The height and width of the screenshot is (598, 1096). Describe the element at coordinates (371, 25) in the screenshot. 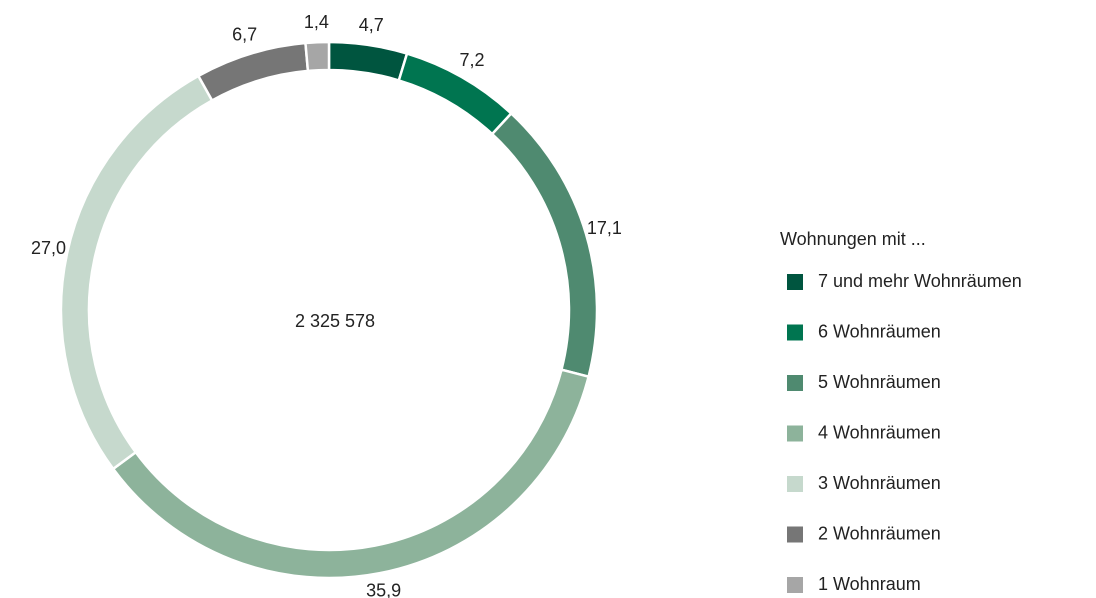

I see `data-label: 4,7` at that location.